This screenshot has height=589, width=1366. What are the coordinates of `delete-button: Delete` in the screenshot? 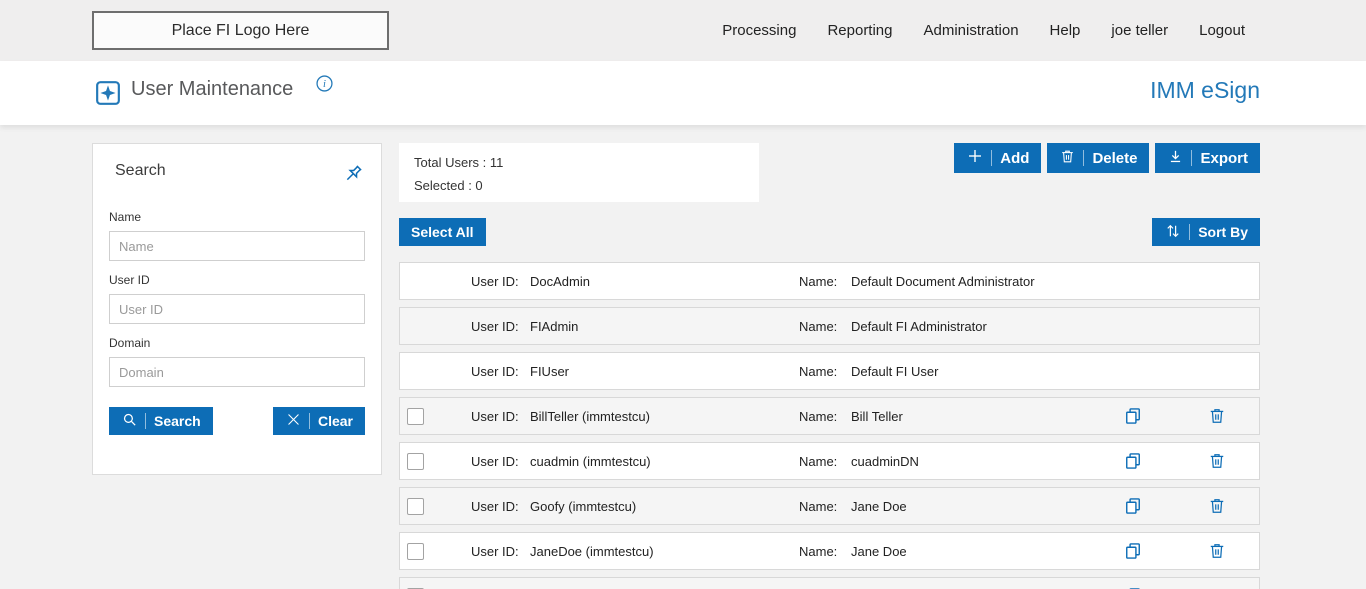 It's located at (1098, 158).